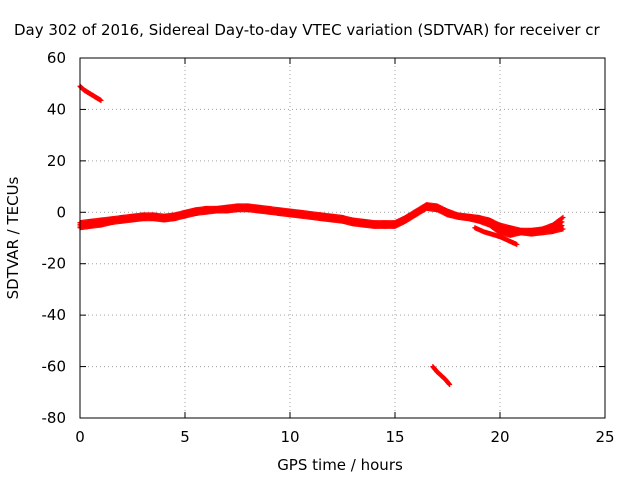 Image resolution: width=640 pixels, height=480 pixels. I want to click on y-tick-label: -60, so click(54, 367).